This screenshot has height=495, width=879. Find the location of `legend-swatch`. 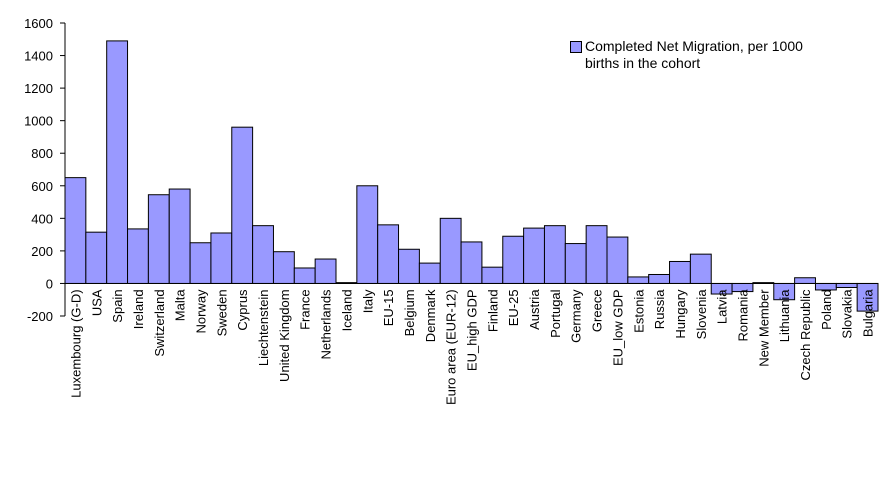

legend-swatch is located at coordinates (576, 47).